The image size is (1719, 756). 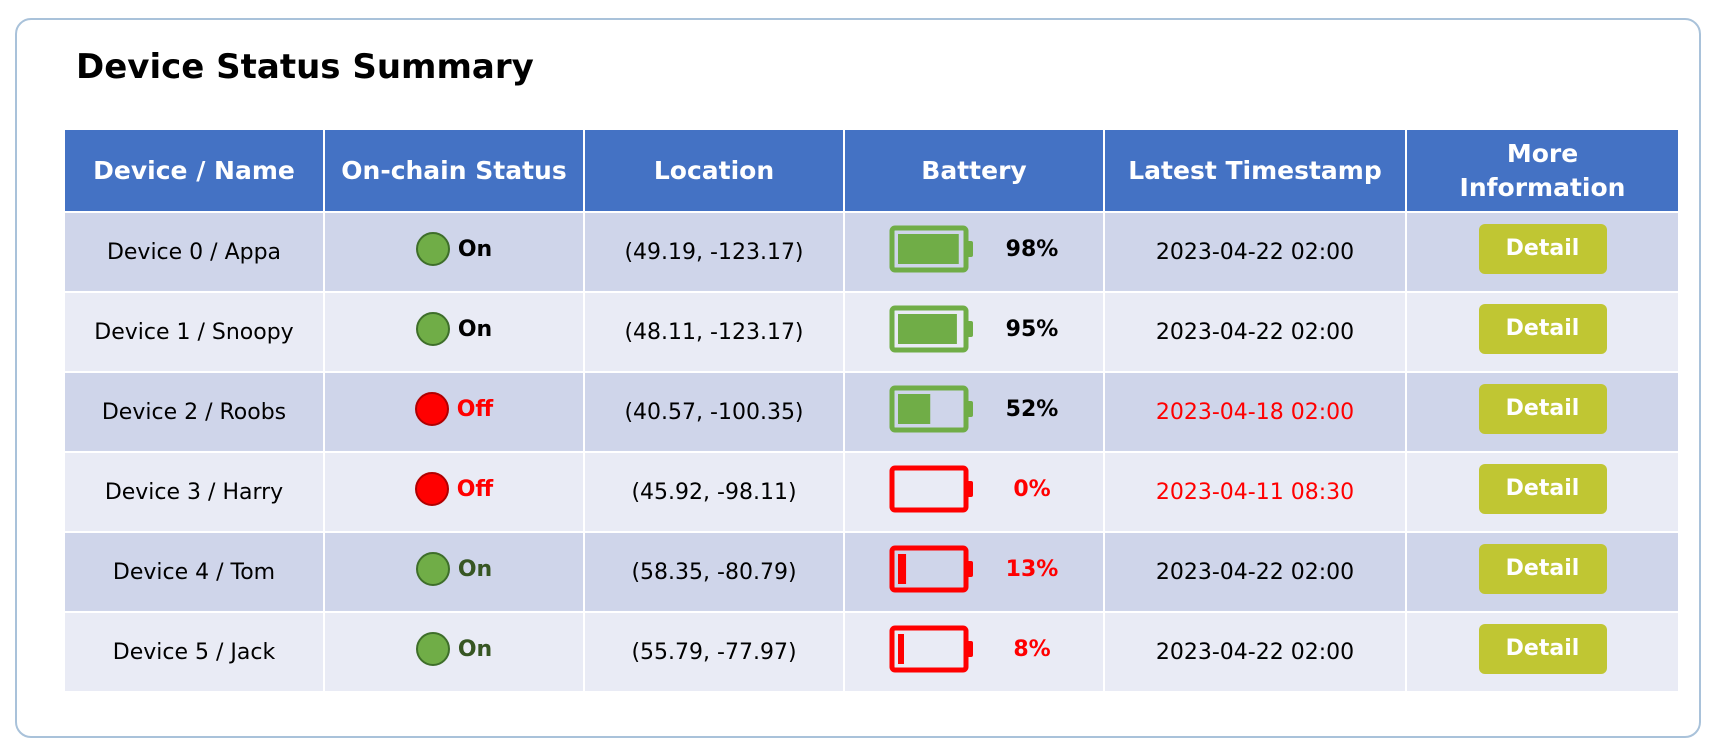 What do you see at coordinates (1032, 249) in the screenshot?
I see `battery-percent: 98%` at bounding box center [1032, 249].